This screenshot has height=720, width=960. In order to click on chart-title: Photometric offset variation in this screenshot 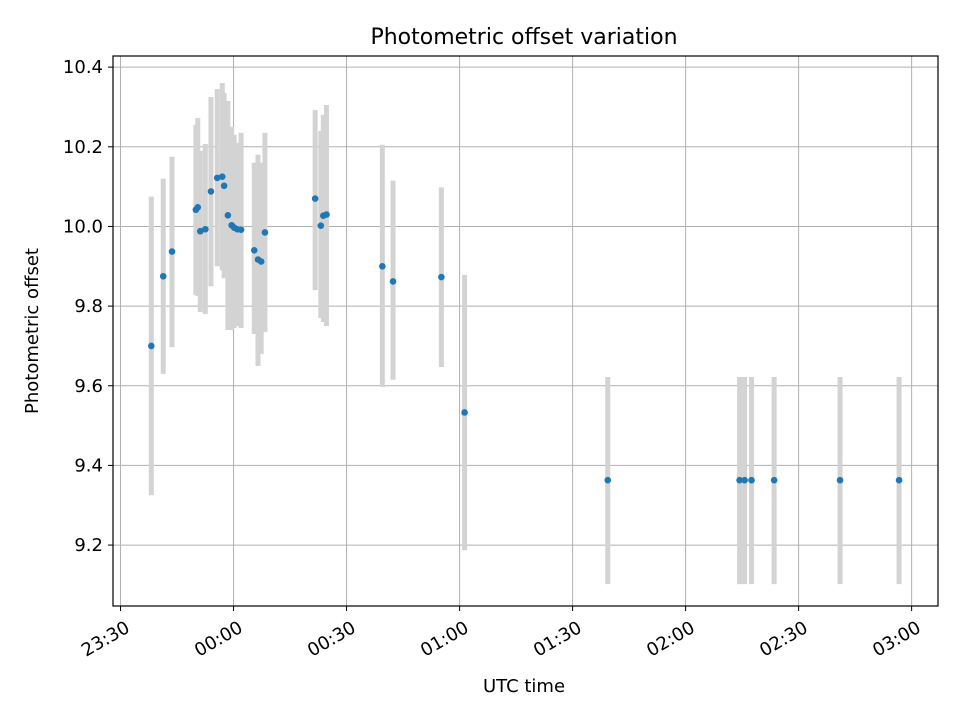, I will do `click(523, 37)`.